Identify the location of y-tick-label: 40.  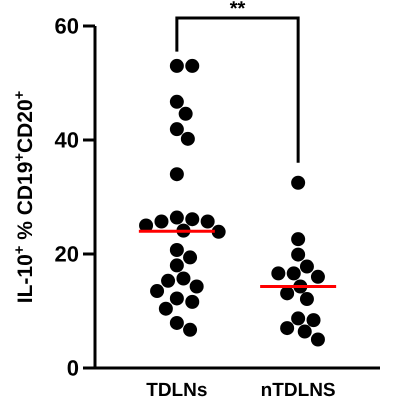
(66, 140).